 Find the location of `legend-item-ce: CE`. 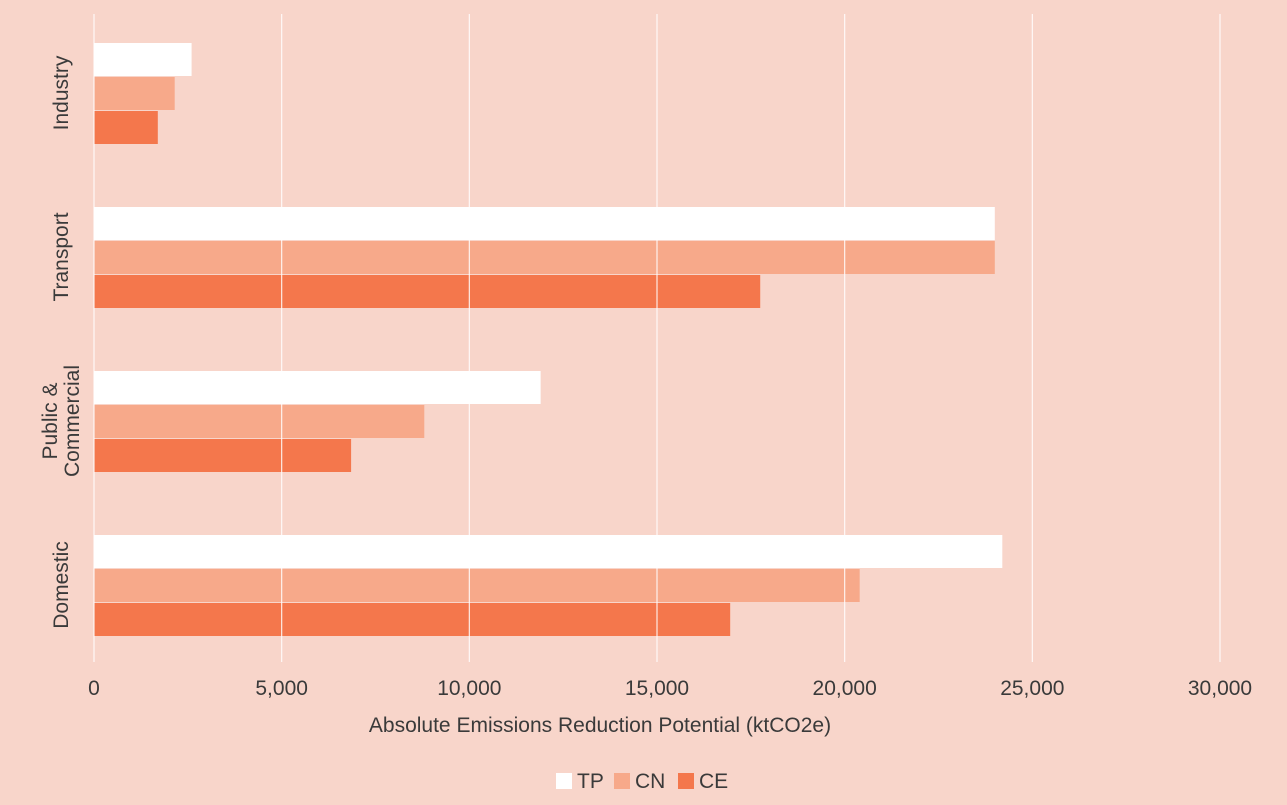

legend-item-ce: CE is located at coordinates (703, 781).